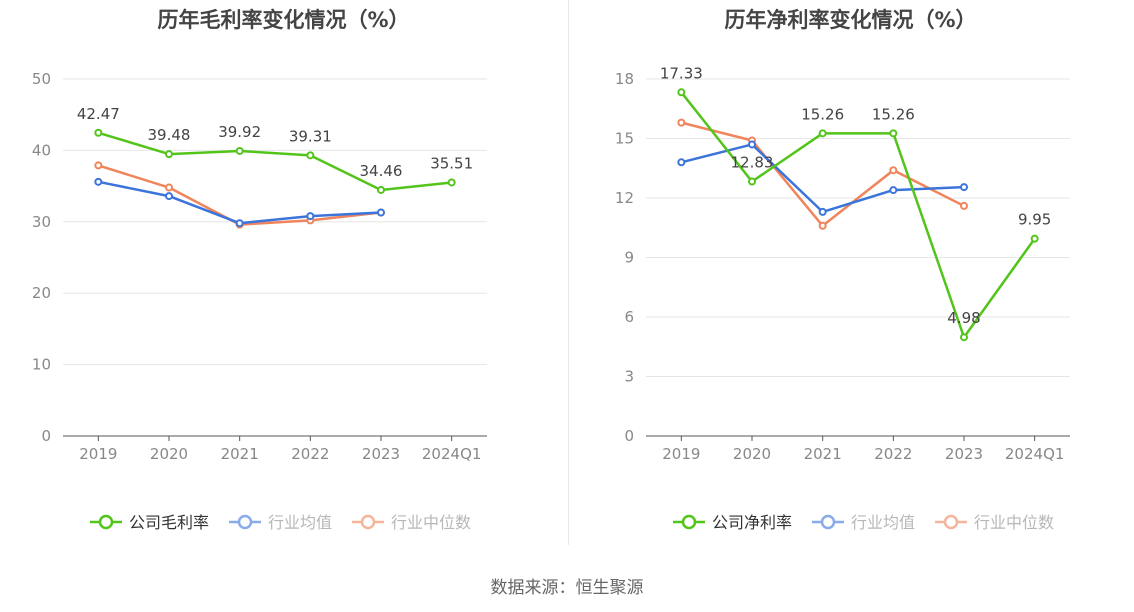 The width and height of the screenshot is (1134, 612). I want to click on data-label: 35.51, so click(451, 163).